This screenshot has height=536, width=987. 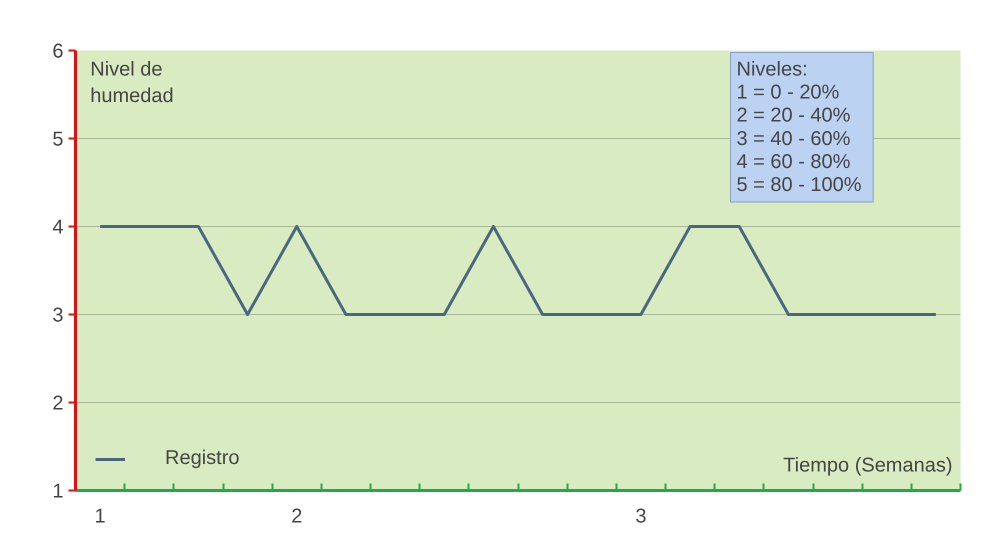 What do you see at coordinates (202, 458) in the screenshot?
I see `legend-label: Registro` at bounding box center [202, 458].